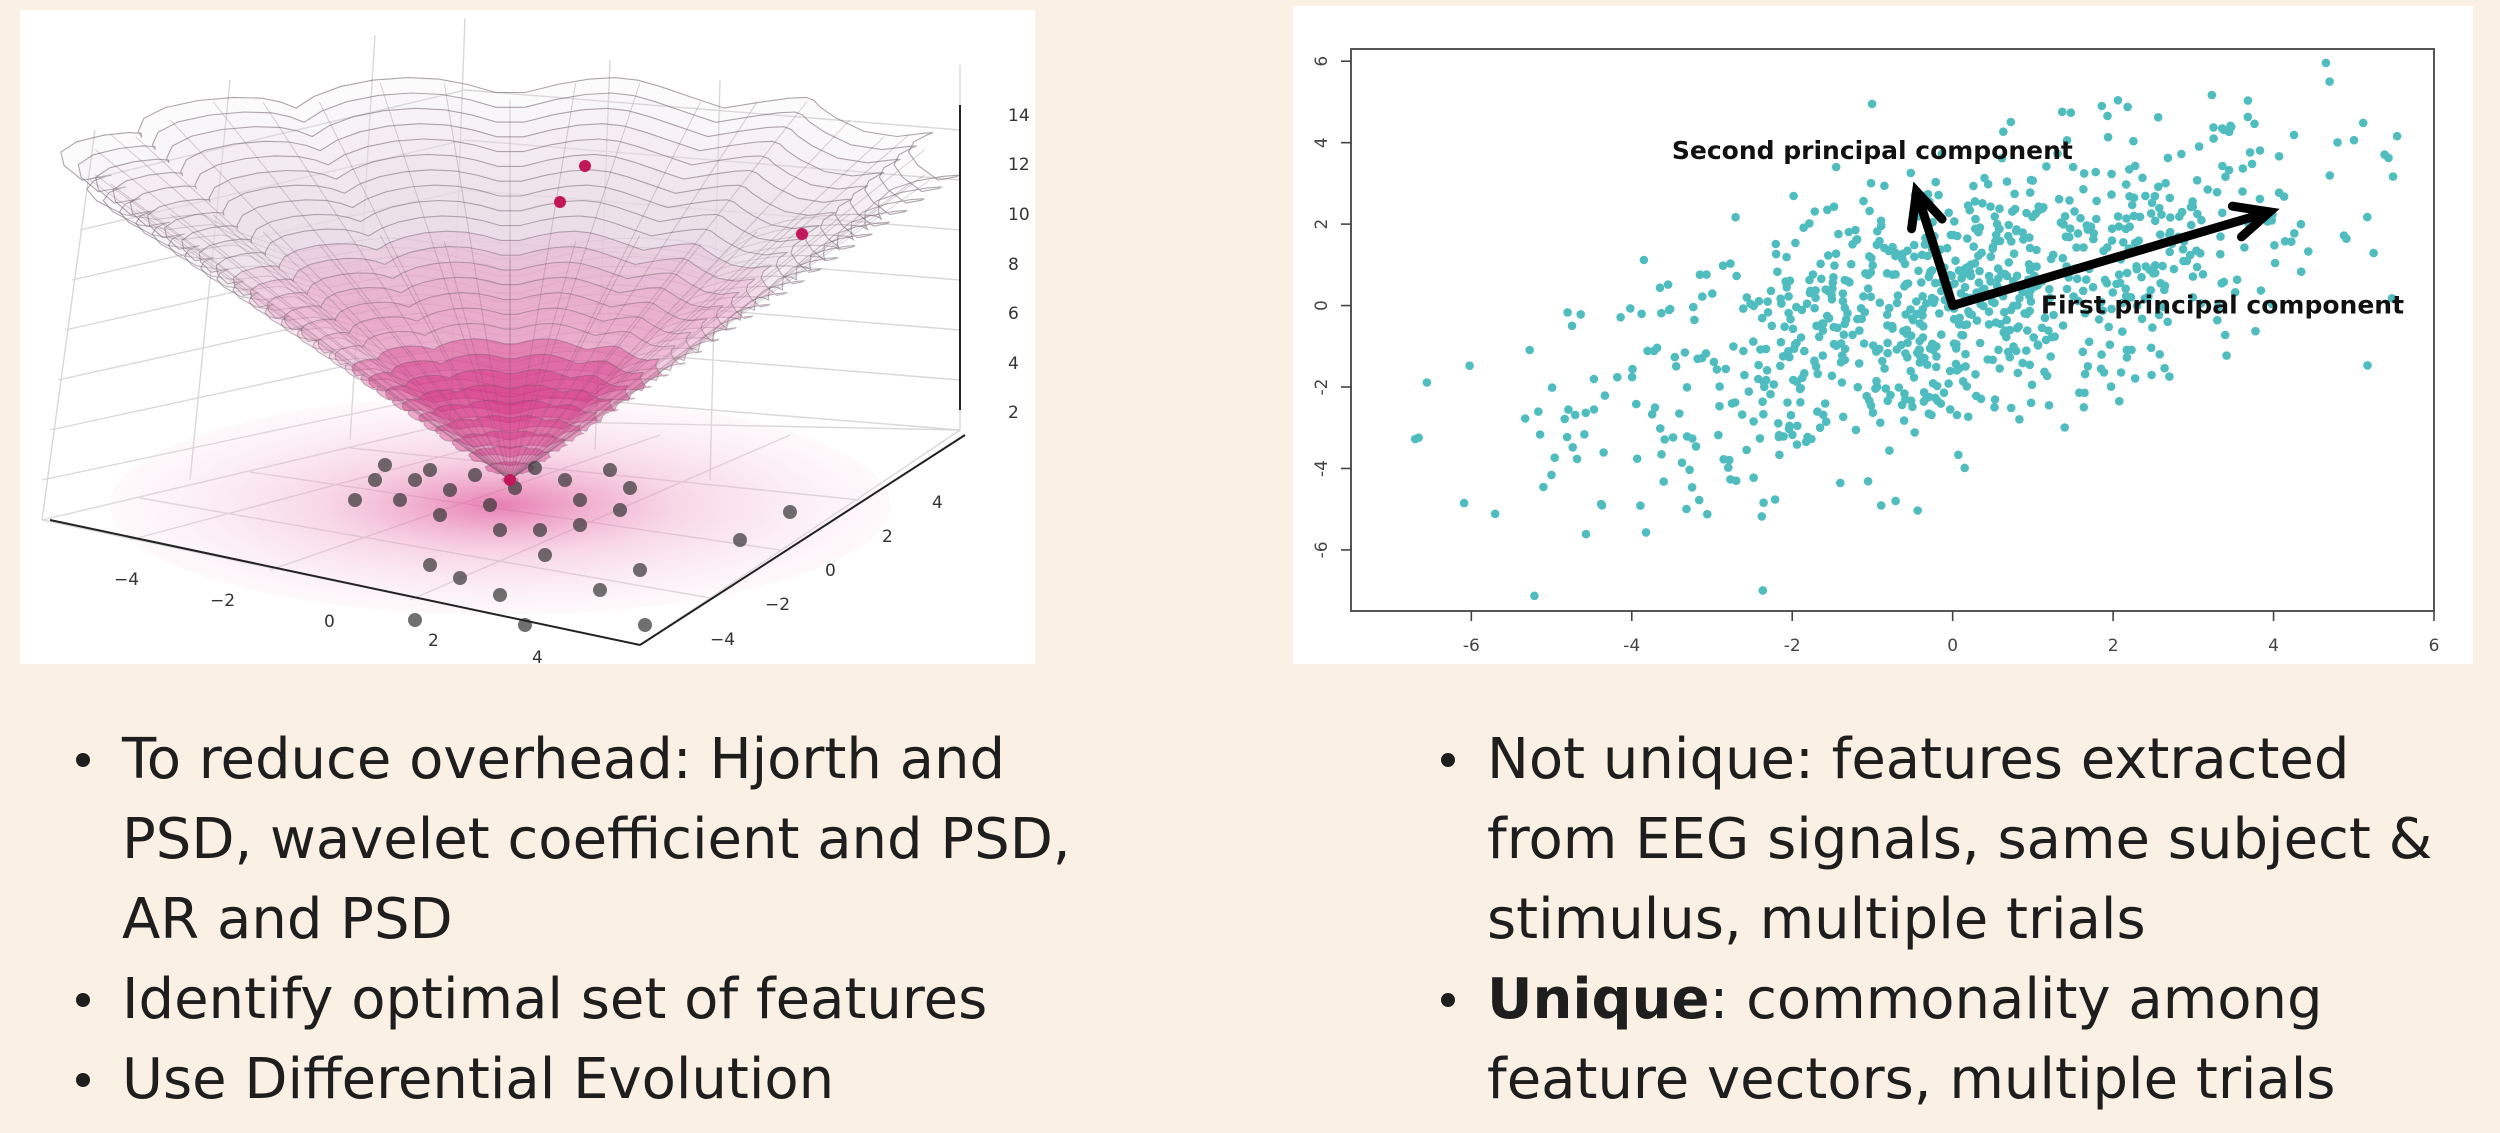 The width and height of the screenshot is (2500, 1133). I want to click on y-tick-label: −2, so click(777, 605).